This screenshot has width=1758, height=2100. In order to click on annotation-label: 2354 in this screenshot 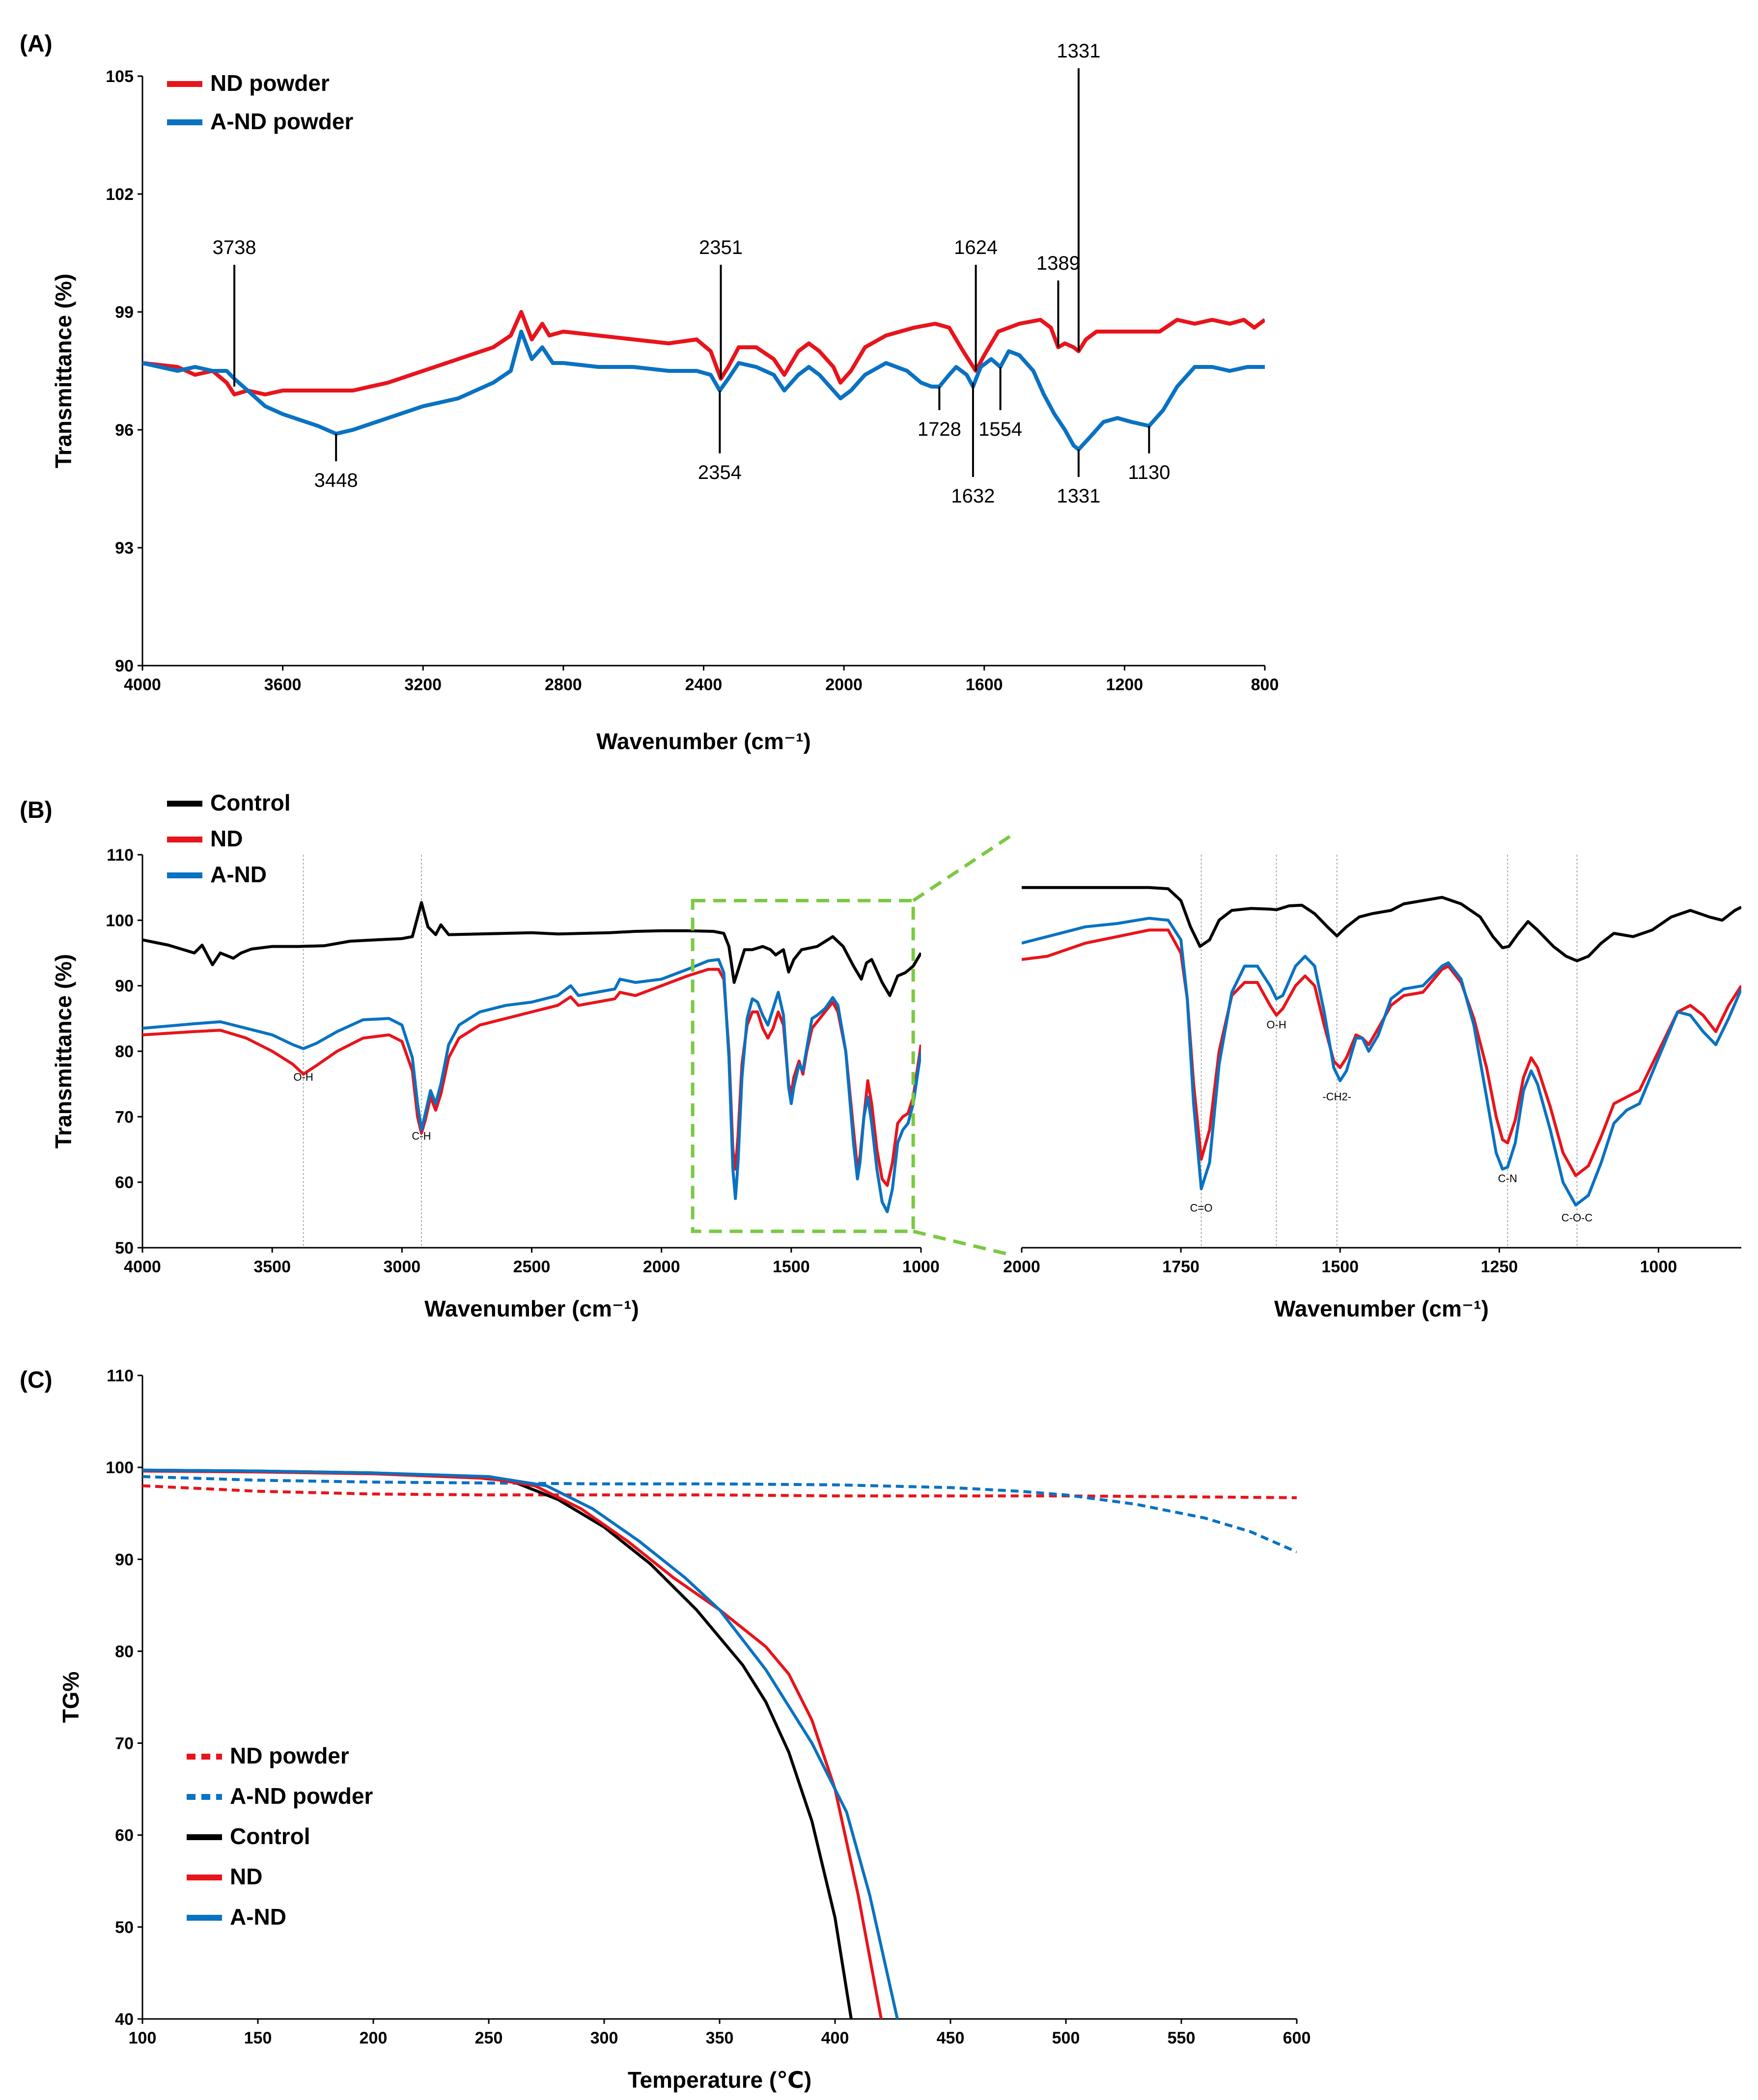, I will do `click(720, 472)`.